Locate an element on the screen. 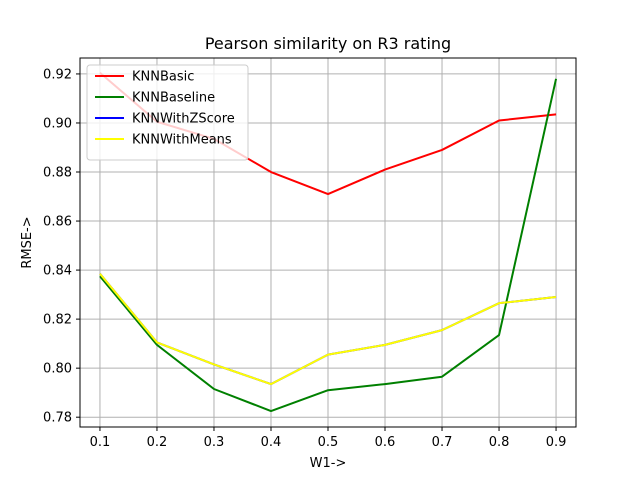 This screenshot has width=640, height=480. y-tick-label: 0.80 is located at coordinates (57, 369).